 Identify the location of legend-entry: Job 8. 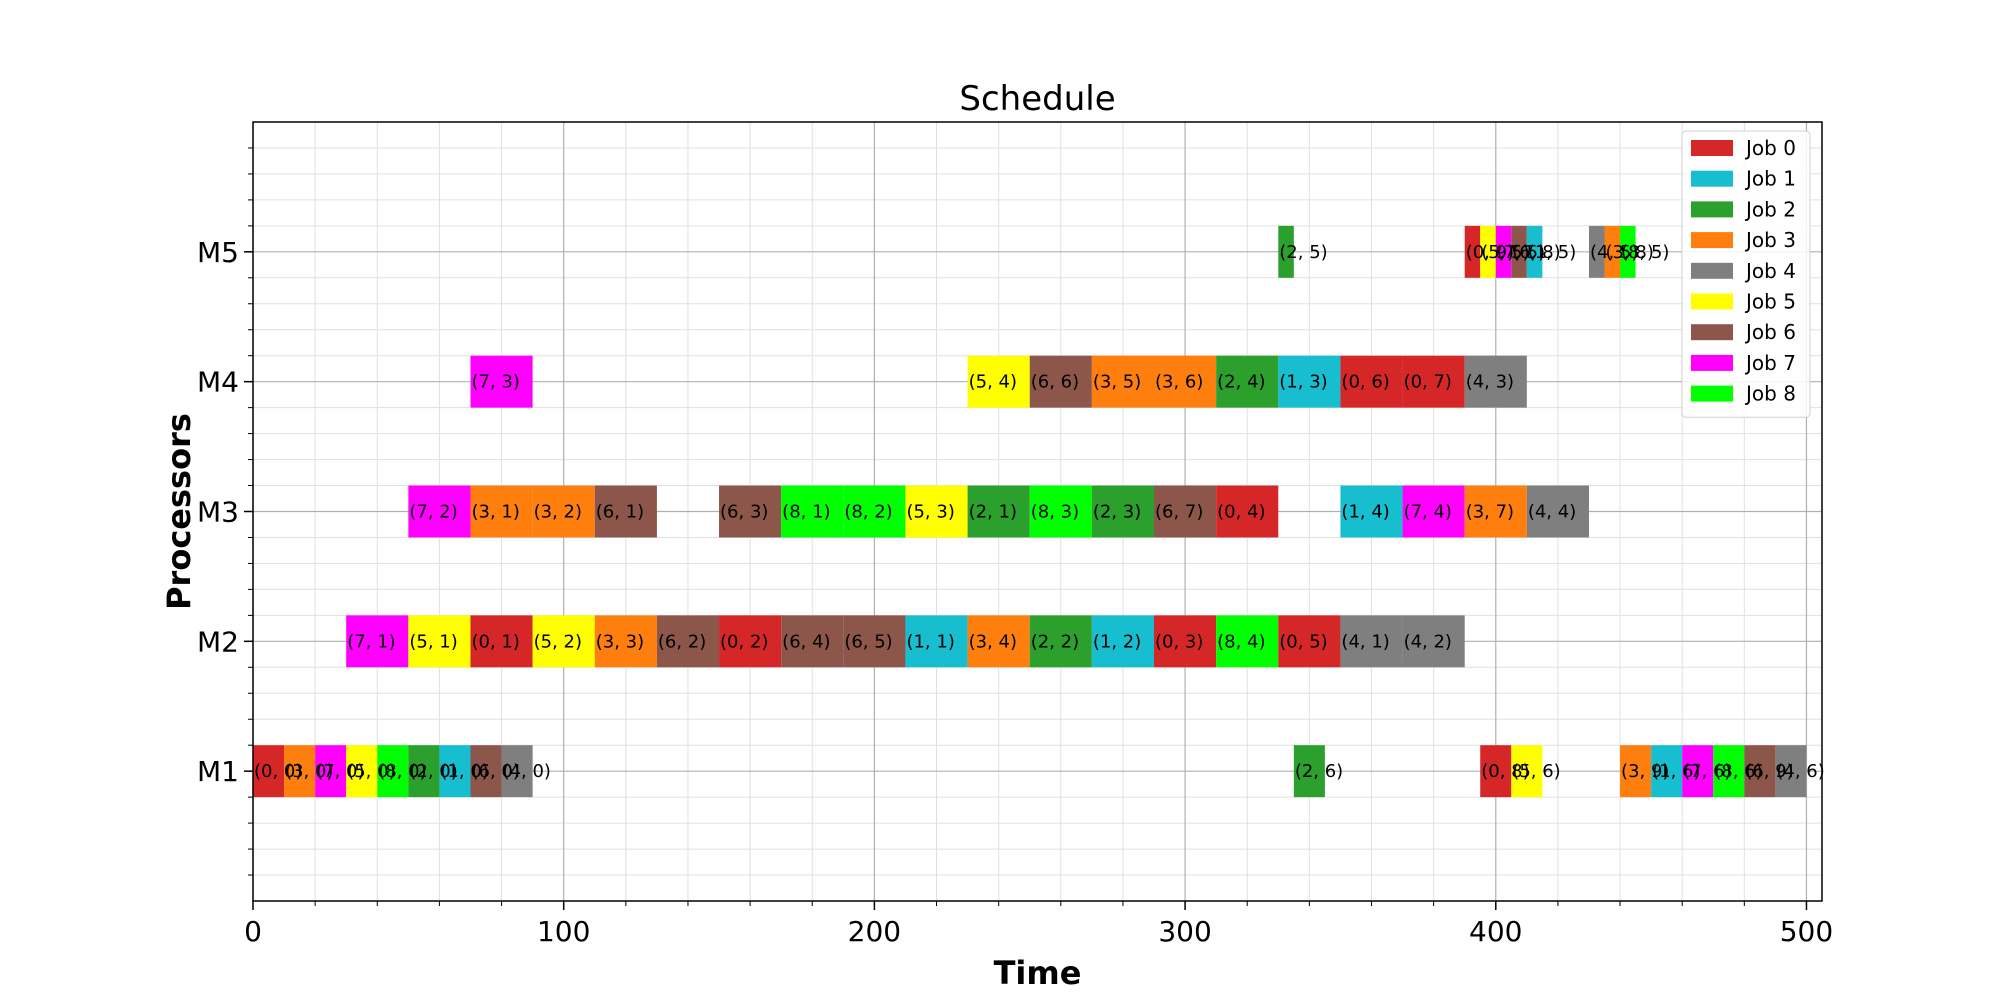
(1770, 394).